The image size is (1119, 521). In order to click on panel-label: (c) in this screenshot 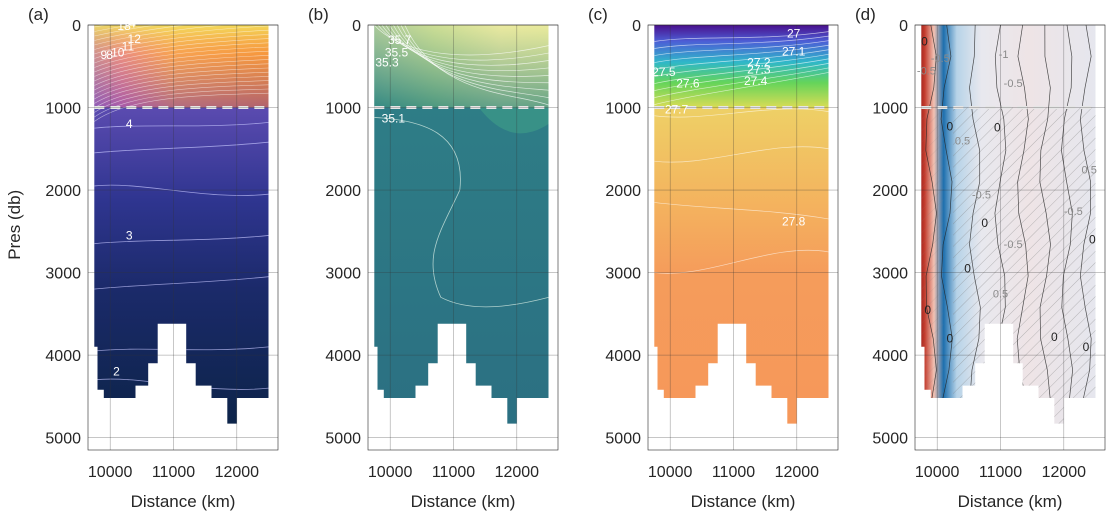, I will do `click(598, 14)`.